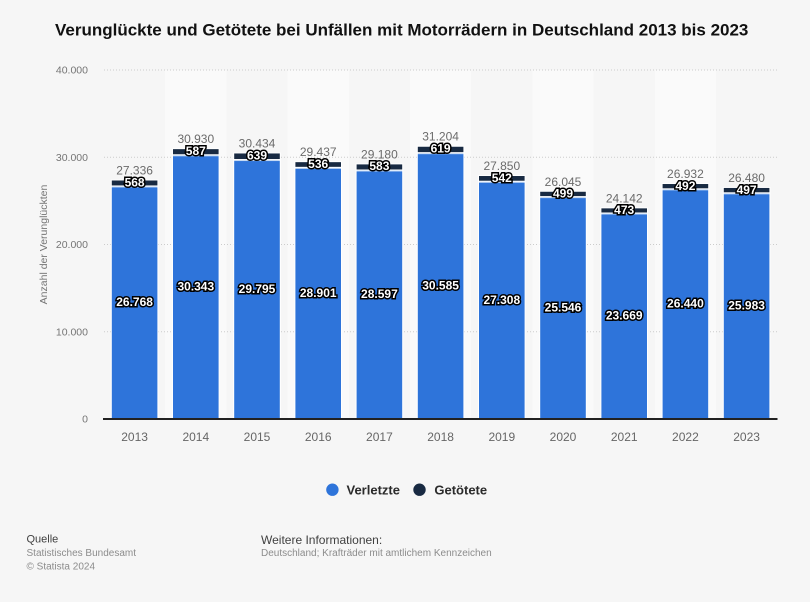 This screenshot has width=810, height=602. What do you see at coordinates (85, 420) in the screenshot?
I see `svg-text: 0` at bounding box center [85, 420].